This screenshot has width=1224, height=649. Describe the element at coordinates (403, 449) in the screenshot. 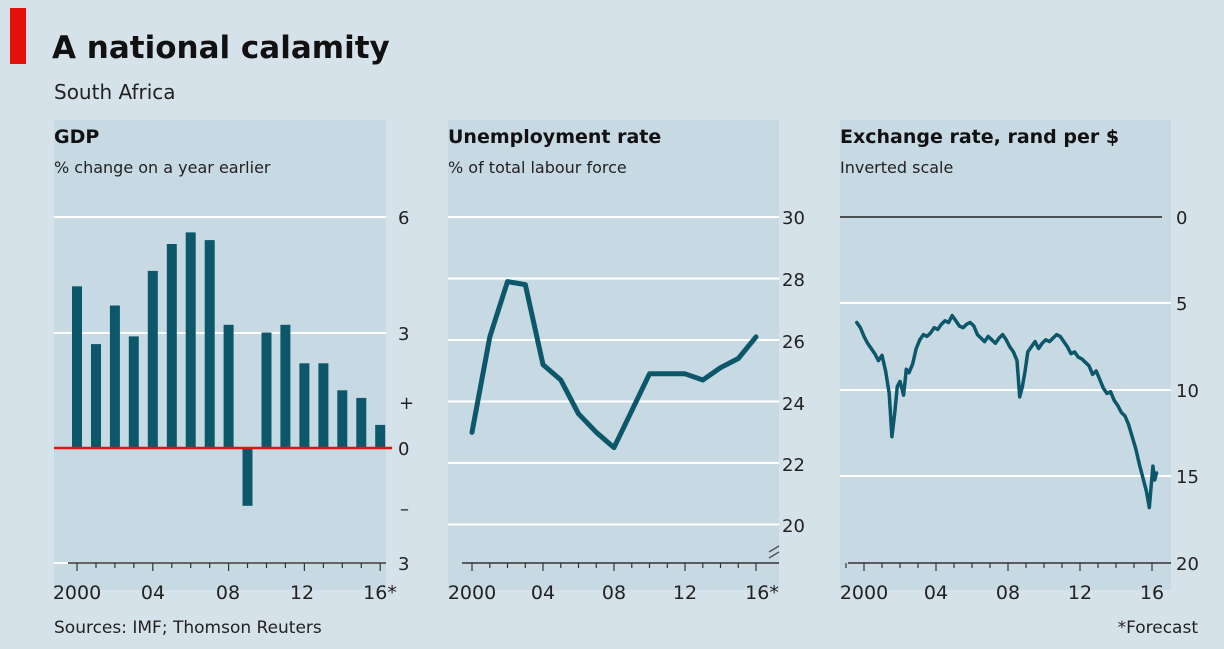

I see `gdp-ytick-0: 0` at that location.